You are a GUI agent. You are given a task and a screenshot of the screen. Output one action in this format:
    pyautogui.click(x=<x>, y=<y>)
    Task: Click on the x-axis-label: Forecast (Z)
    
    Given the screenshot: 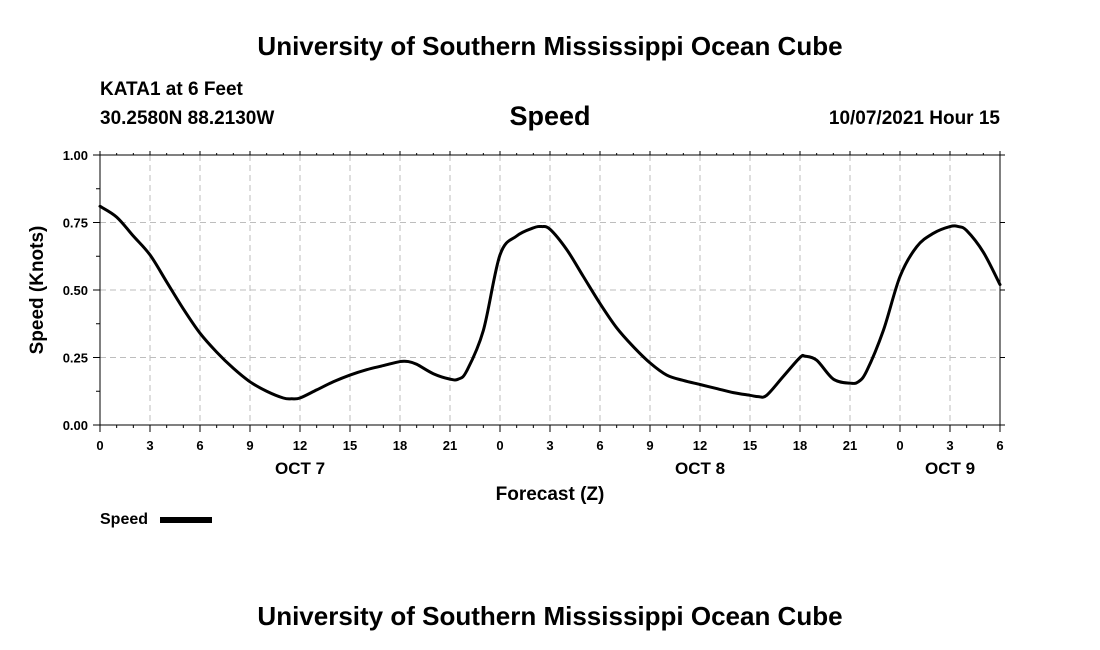 What is the action you would take?
    pyautogui.click(x=550, y=494)
    